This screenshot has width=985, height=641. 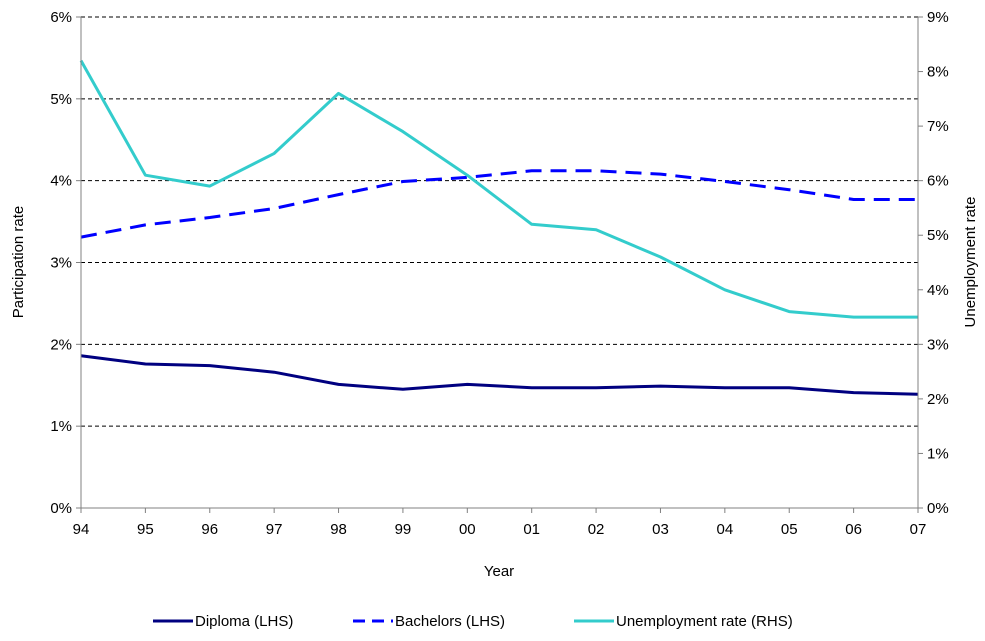 What do you see at coordinates (467, 529) in the screenshot?
I see `x-tick-label: 00` at bounding box center [467, 529].